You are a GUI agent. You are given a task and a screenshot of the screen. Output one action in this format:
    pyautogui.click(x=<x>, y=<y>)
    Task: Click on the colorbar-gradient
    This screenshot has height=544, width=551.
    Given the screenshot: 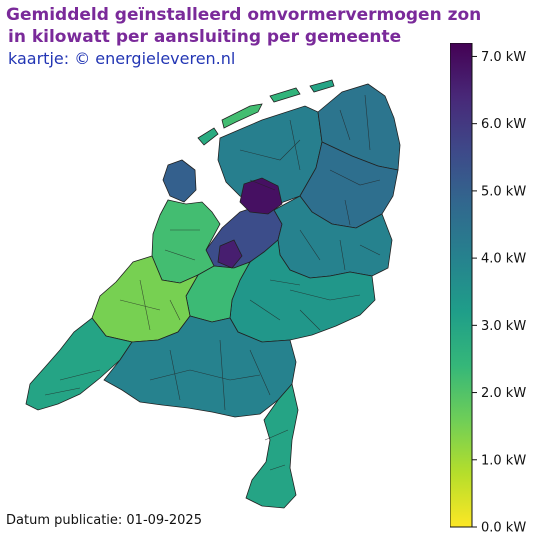 What is the action you would take?
    pyautogui.click(x=461, y=285)
    